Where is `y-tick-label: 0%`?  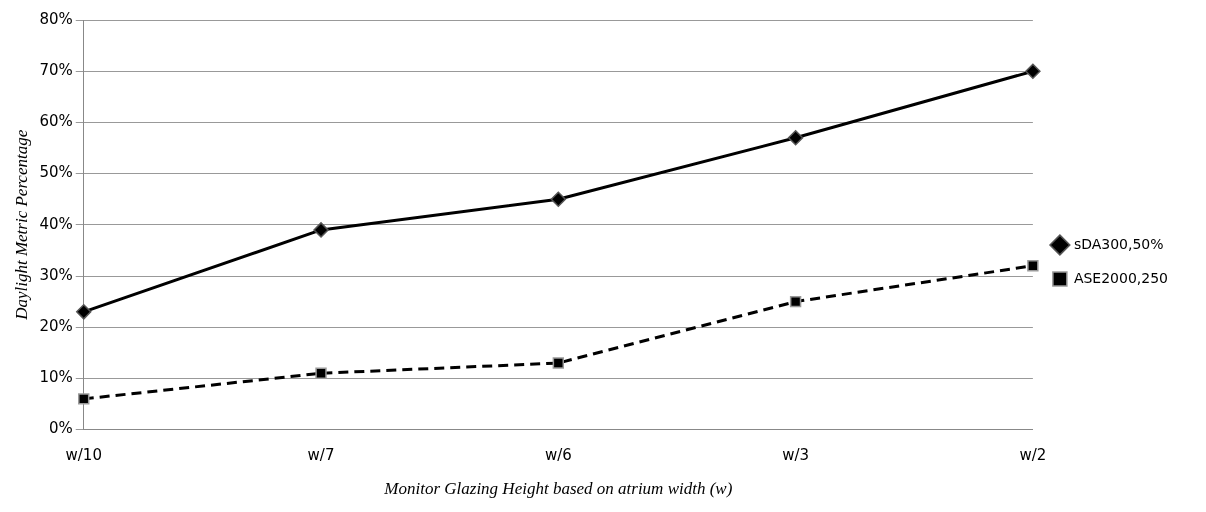 y-tick-label: 0% is located at coordinates (60, 428).